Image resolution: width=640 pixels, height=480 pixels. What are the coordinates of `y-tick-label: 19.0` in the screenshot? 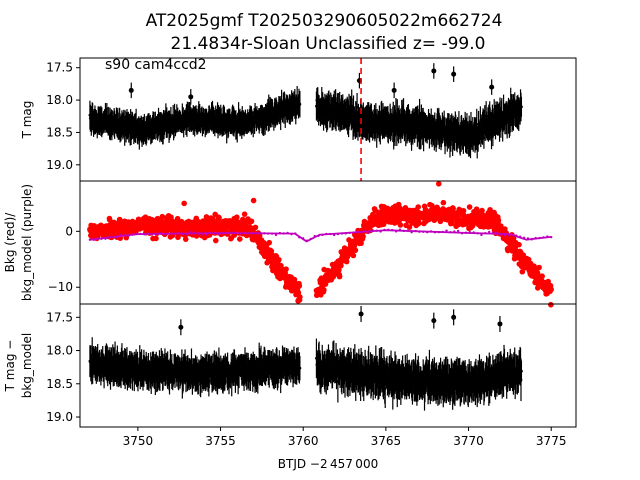 It's located at (59, 165).